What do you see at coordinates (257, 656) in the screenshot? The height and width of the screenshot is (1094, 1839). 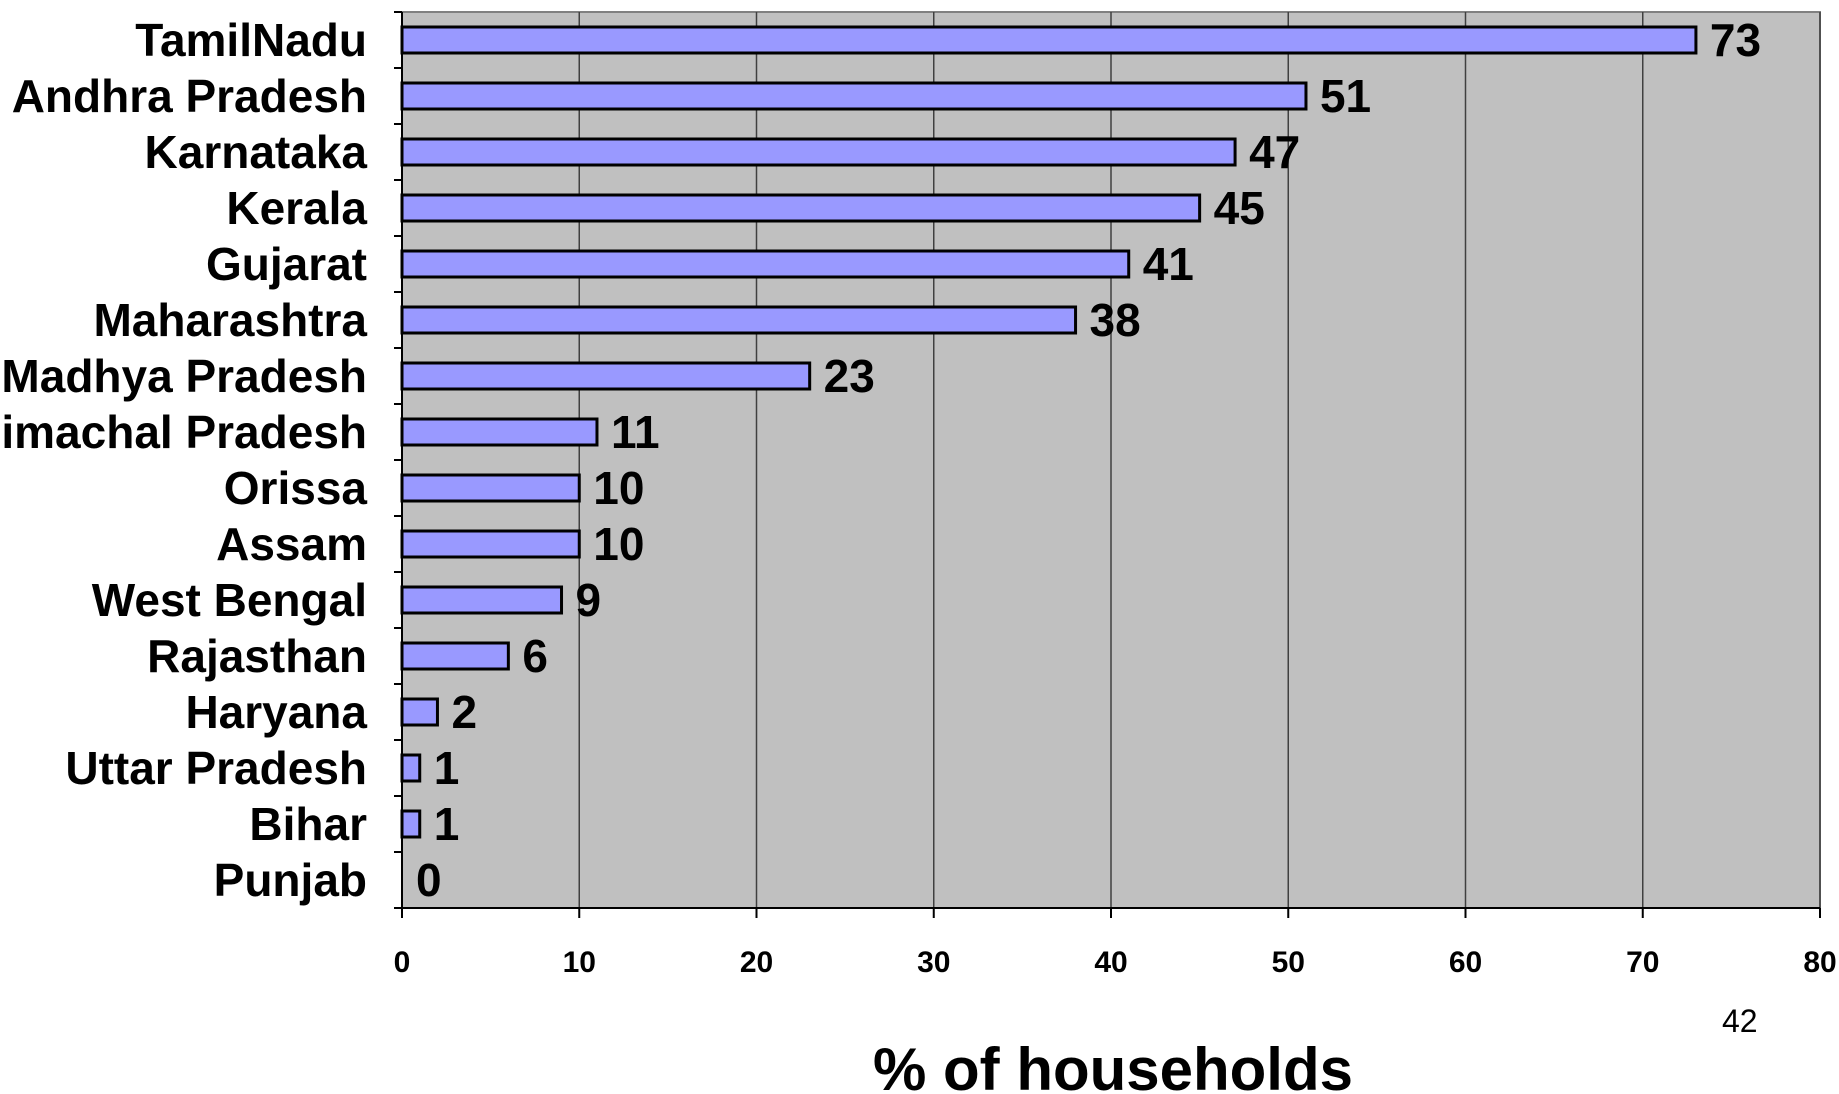 I see `category-label: Rajasthan` at bounding box center [257, 656].